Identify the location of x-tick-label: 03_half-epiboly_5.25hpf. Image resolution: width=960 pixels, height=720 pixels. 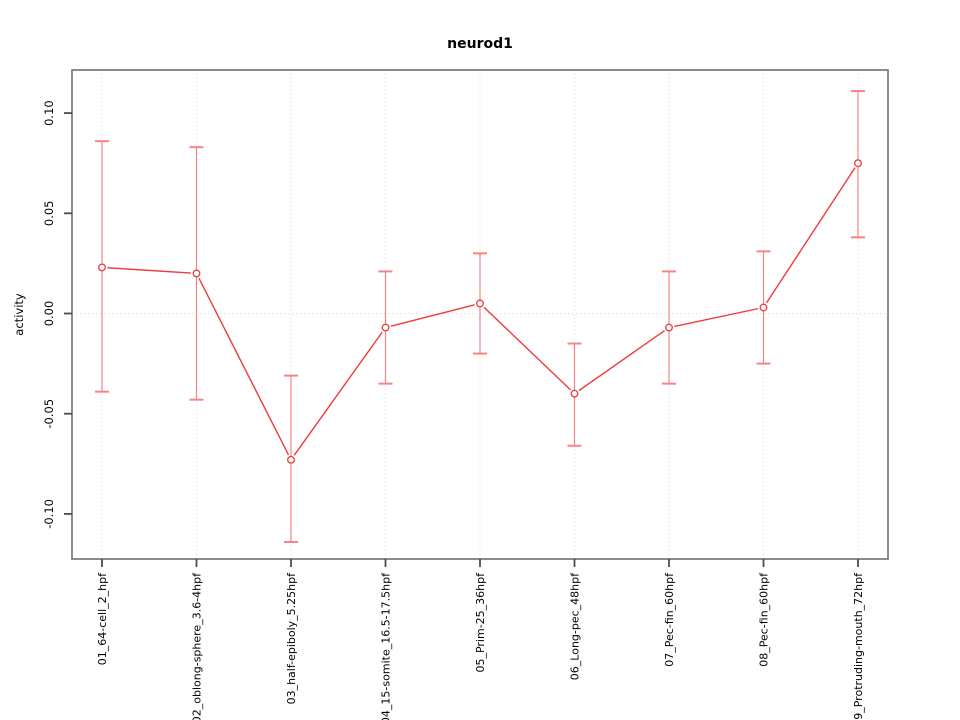
(291, 638).